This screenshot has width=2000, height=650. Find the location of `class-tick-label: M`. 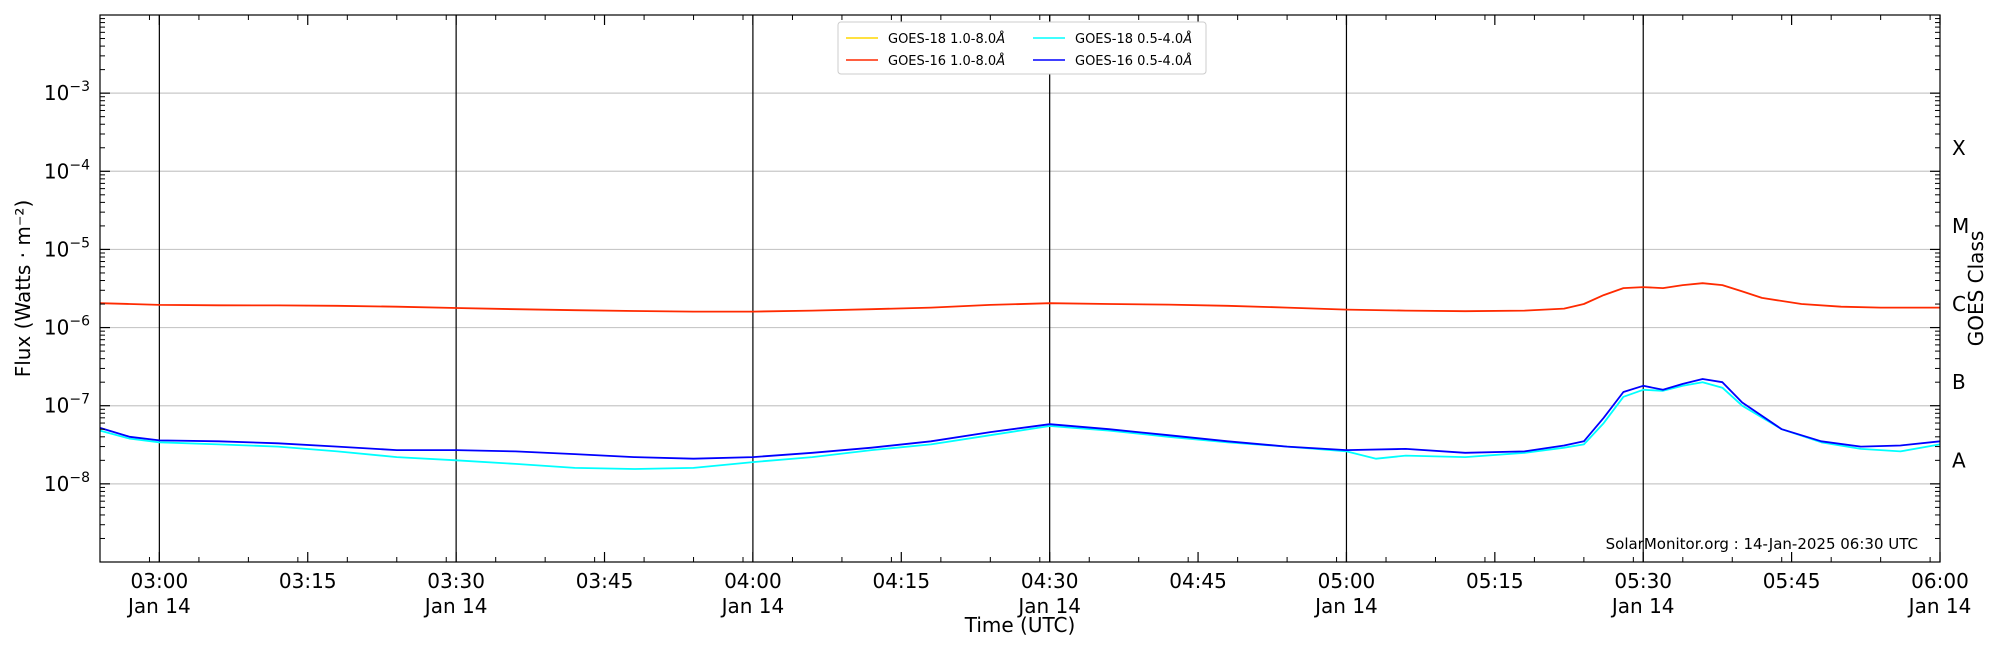

class-tick-label: M is located at coordinates (1960, 226).